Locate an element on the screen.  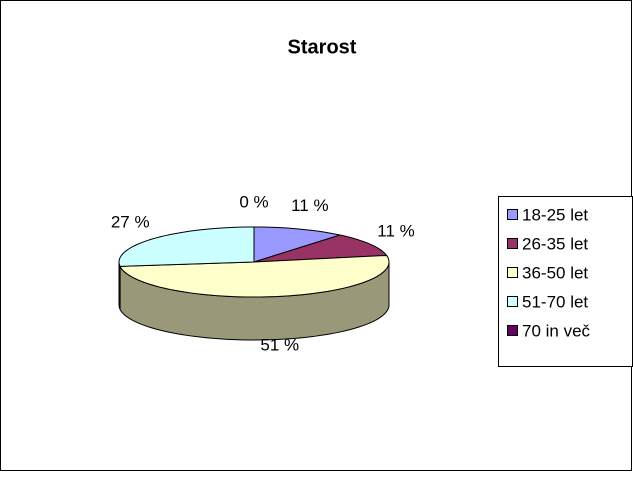
legend-label: 70 in več is located at coordinates (556, 330).